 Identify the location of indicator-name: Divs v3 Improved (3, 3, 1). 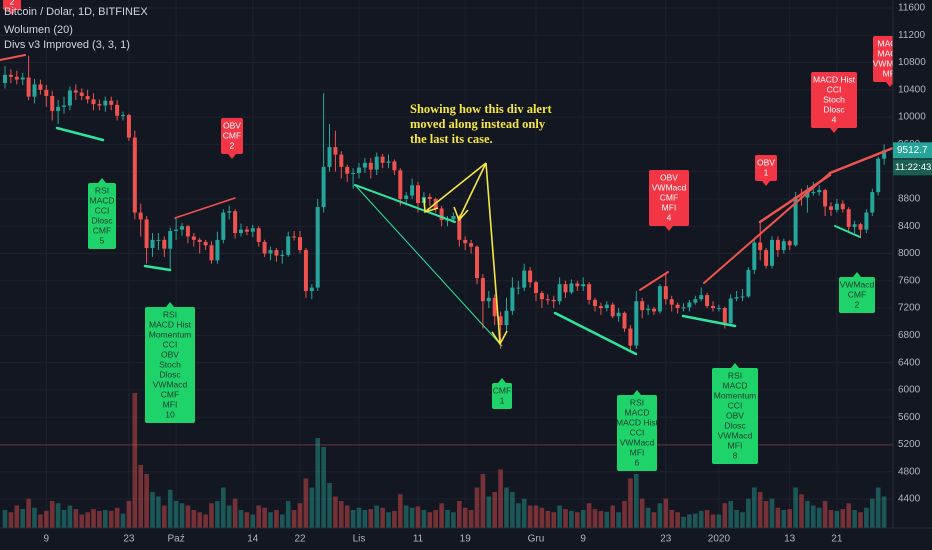
(67, 45).